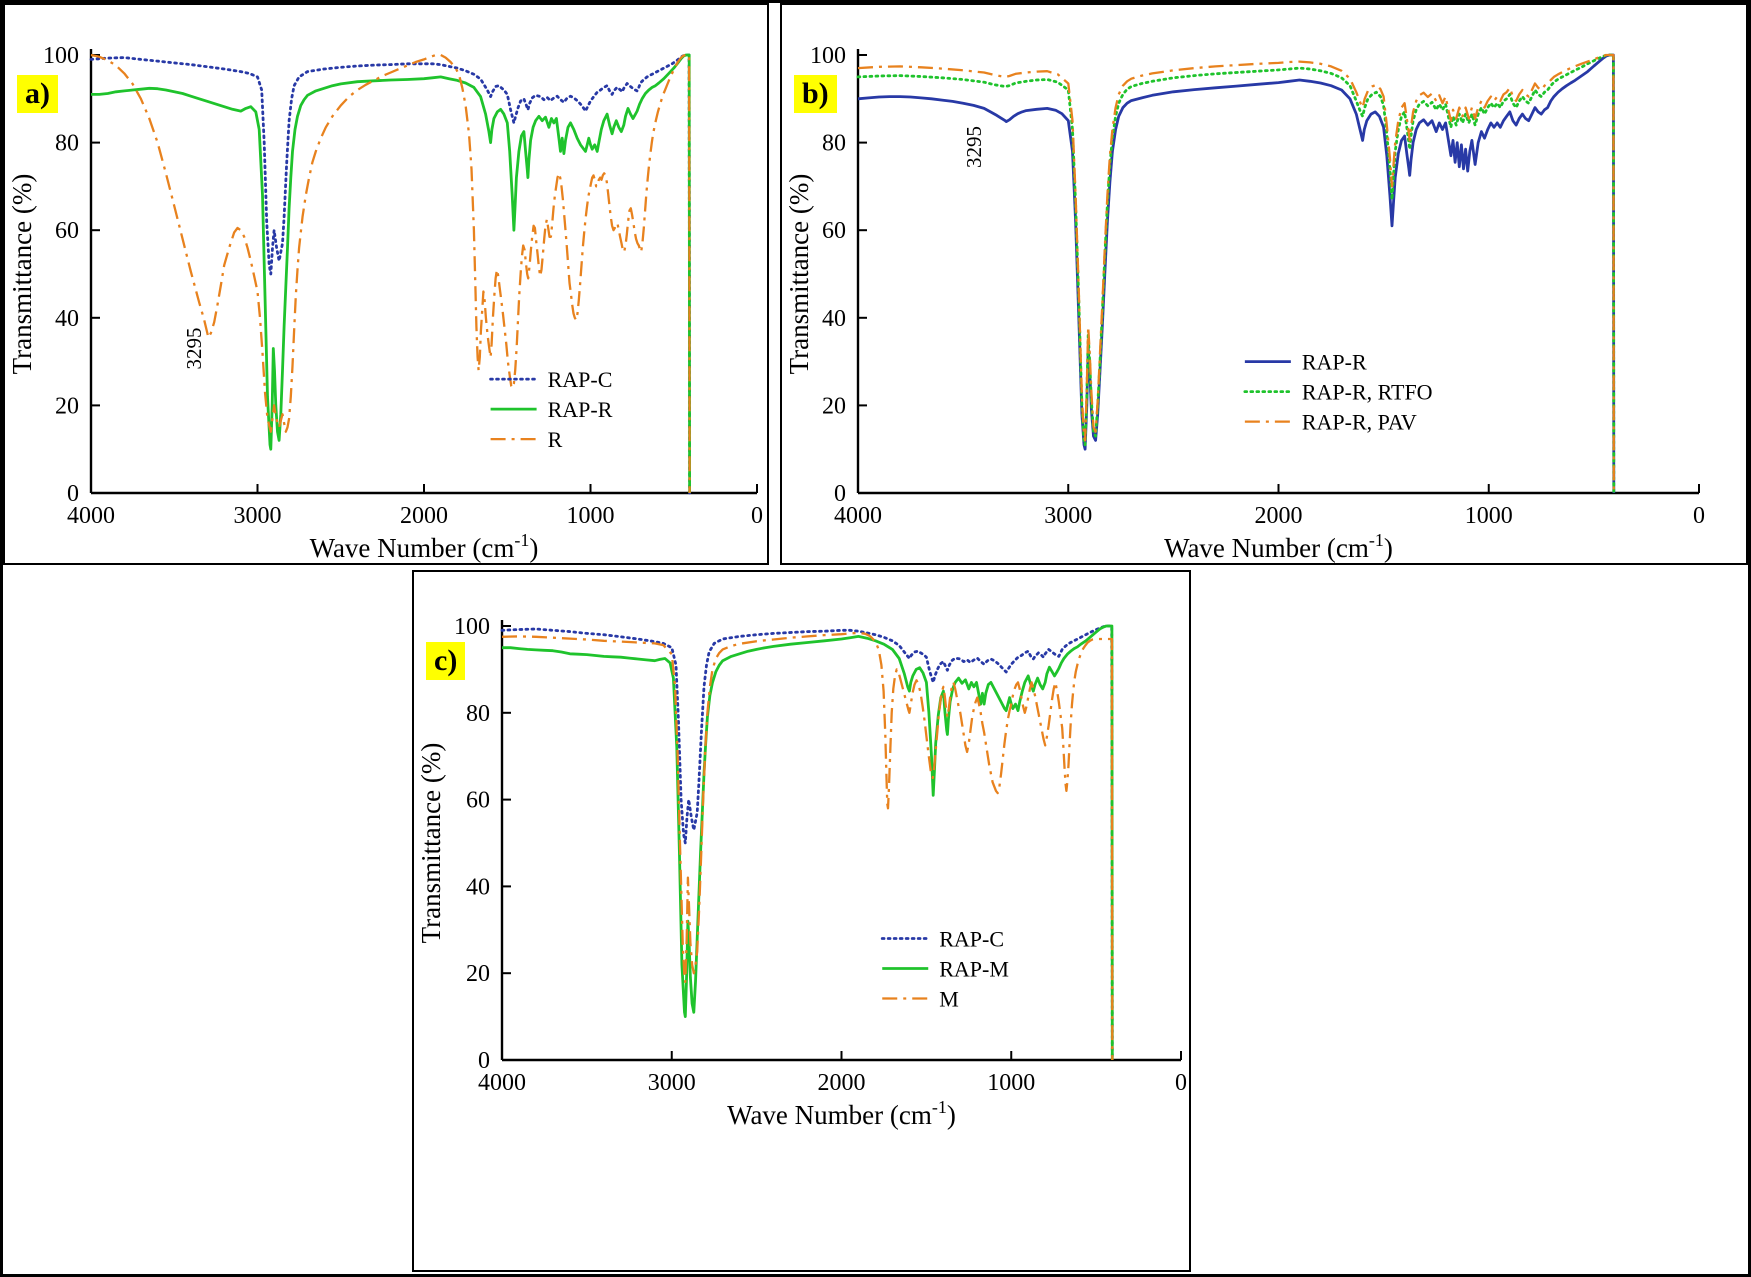 This screenshot has height=1277, width=1751. I want to click on series-RAP-M, so click(808, 842).